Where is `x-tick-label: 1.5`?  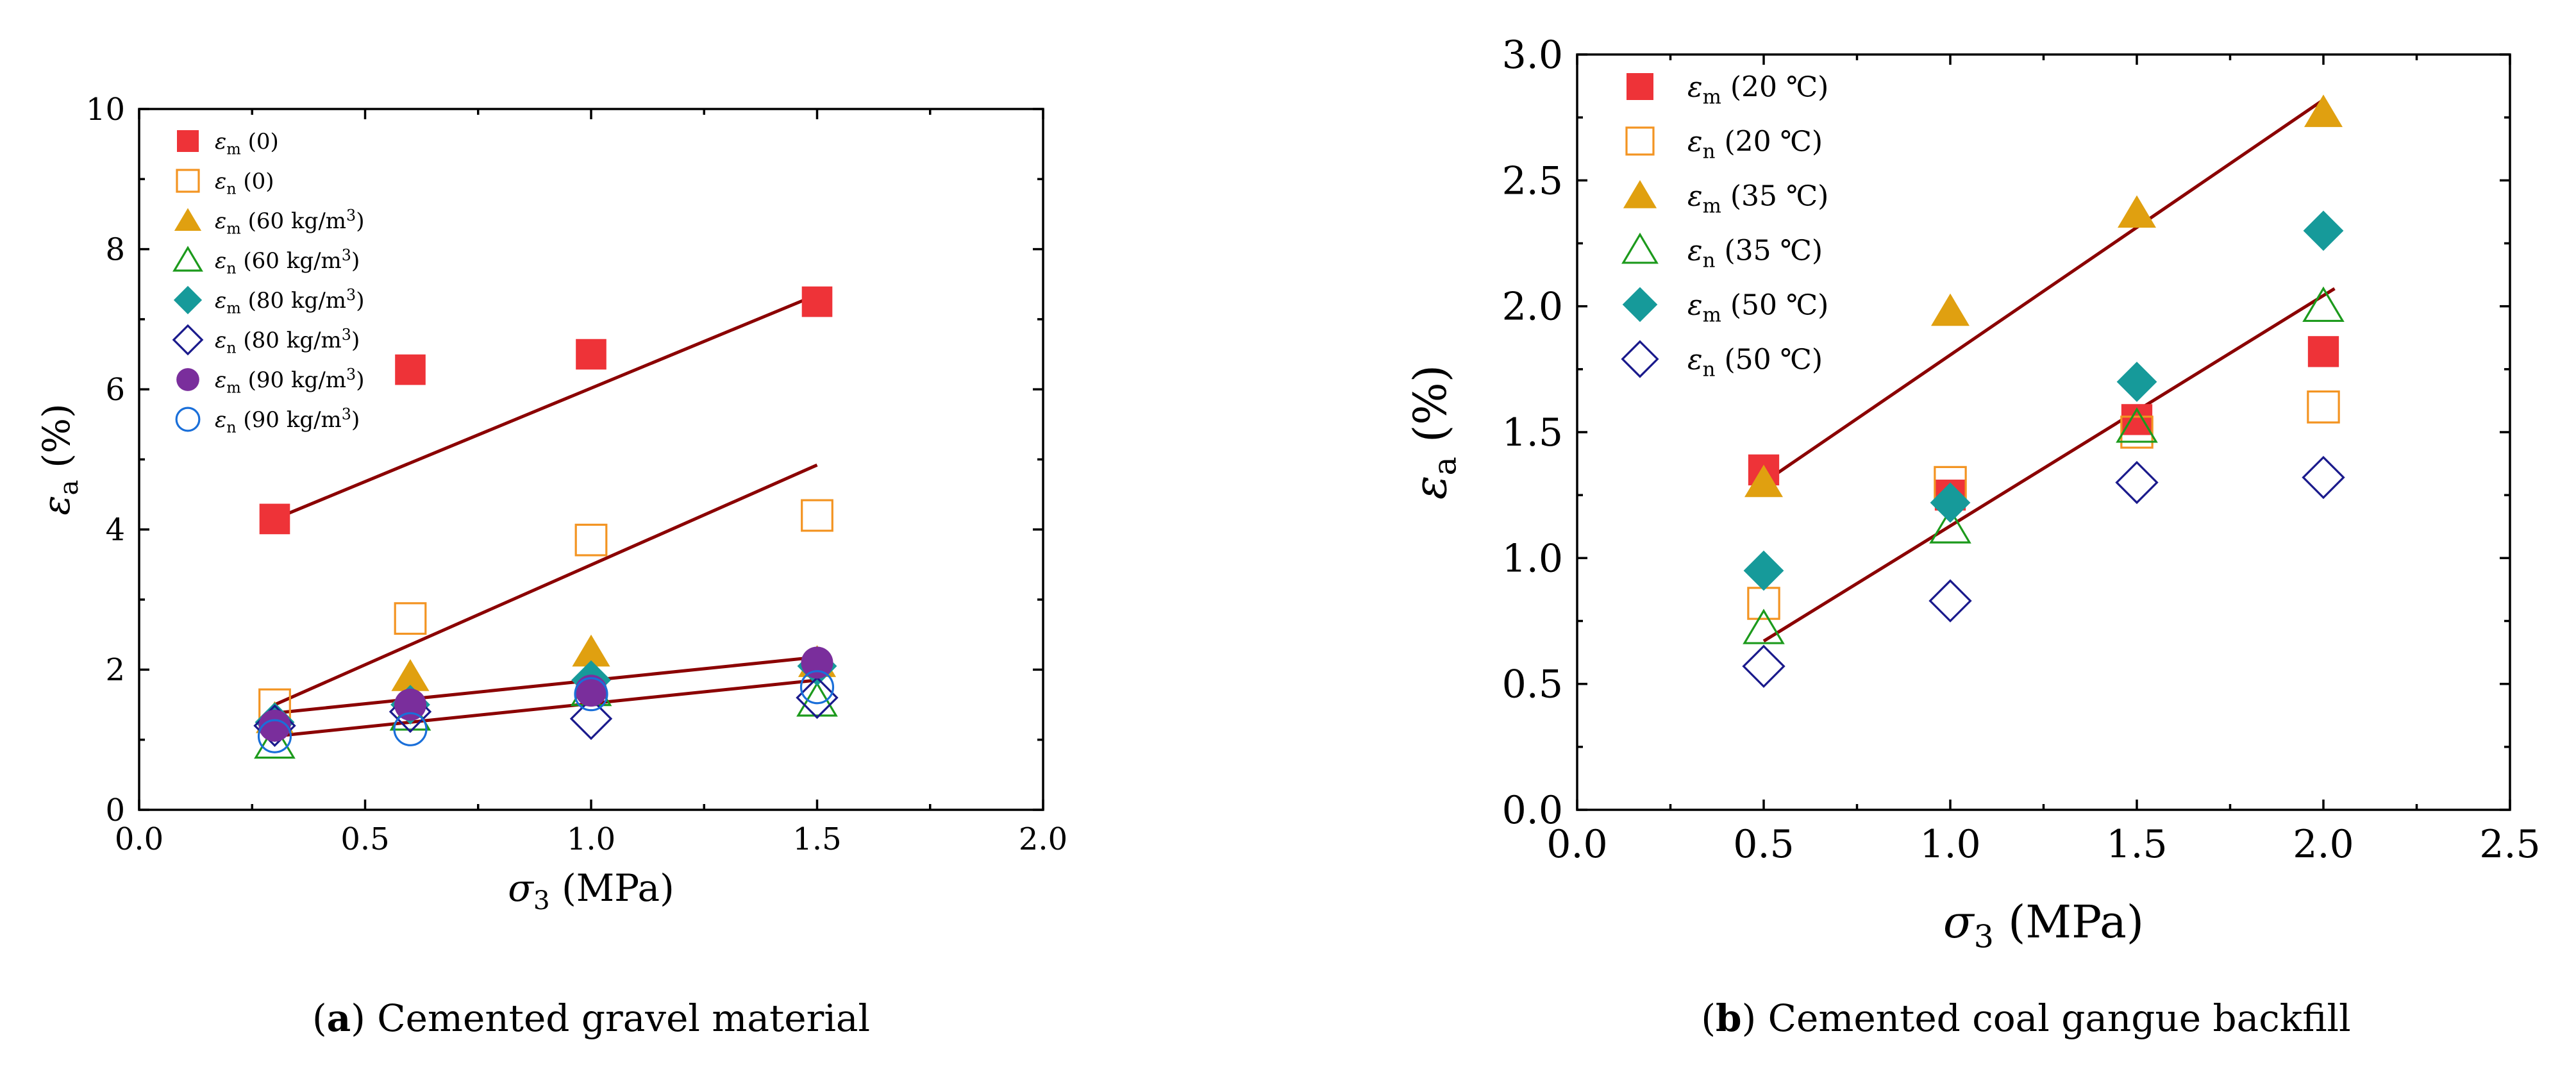
x-tick-label: 1.5 is located at coordinates (816, 839).